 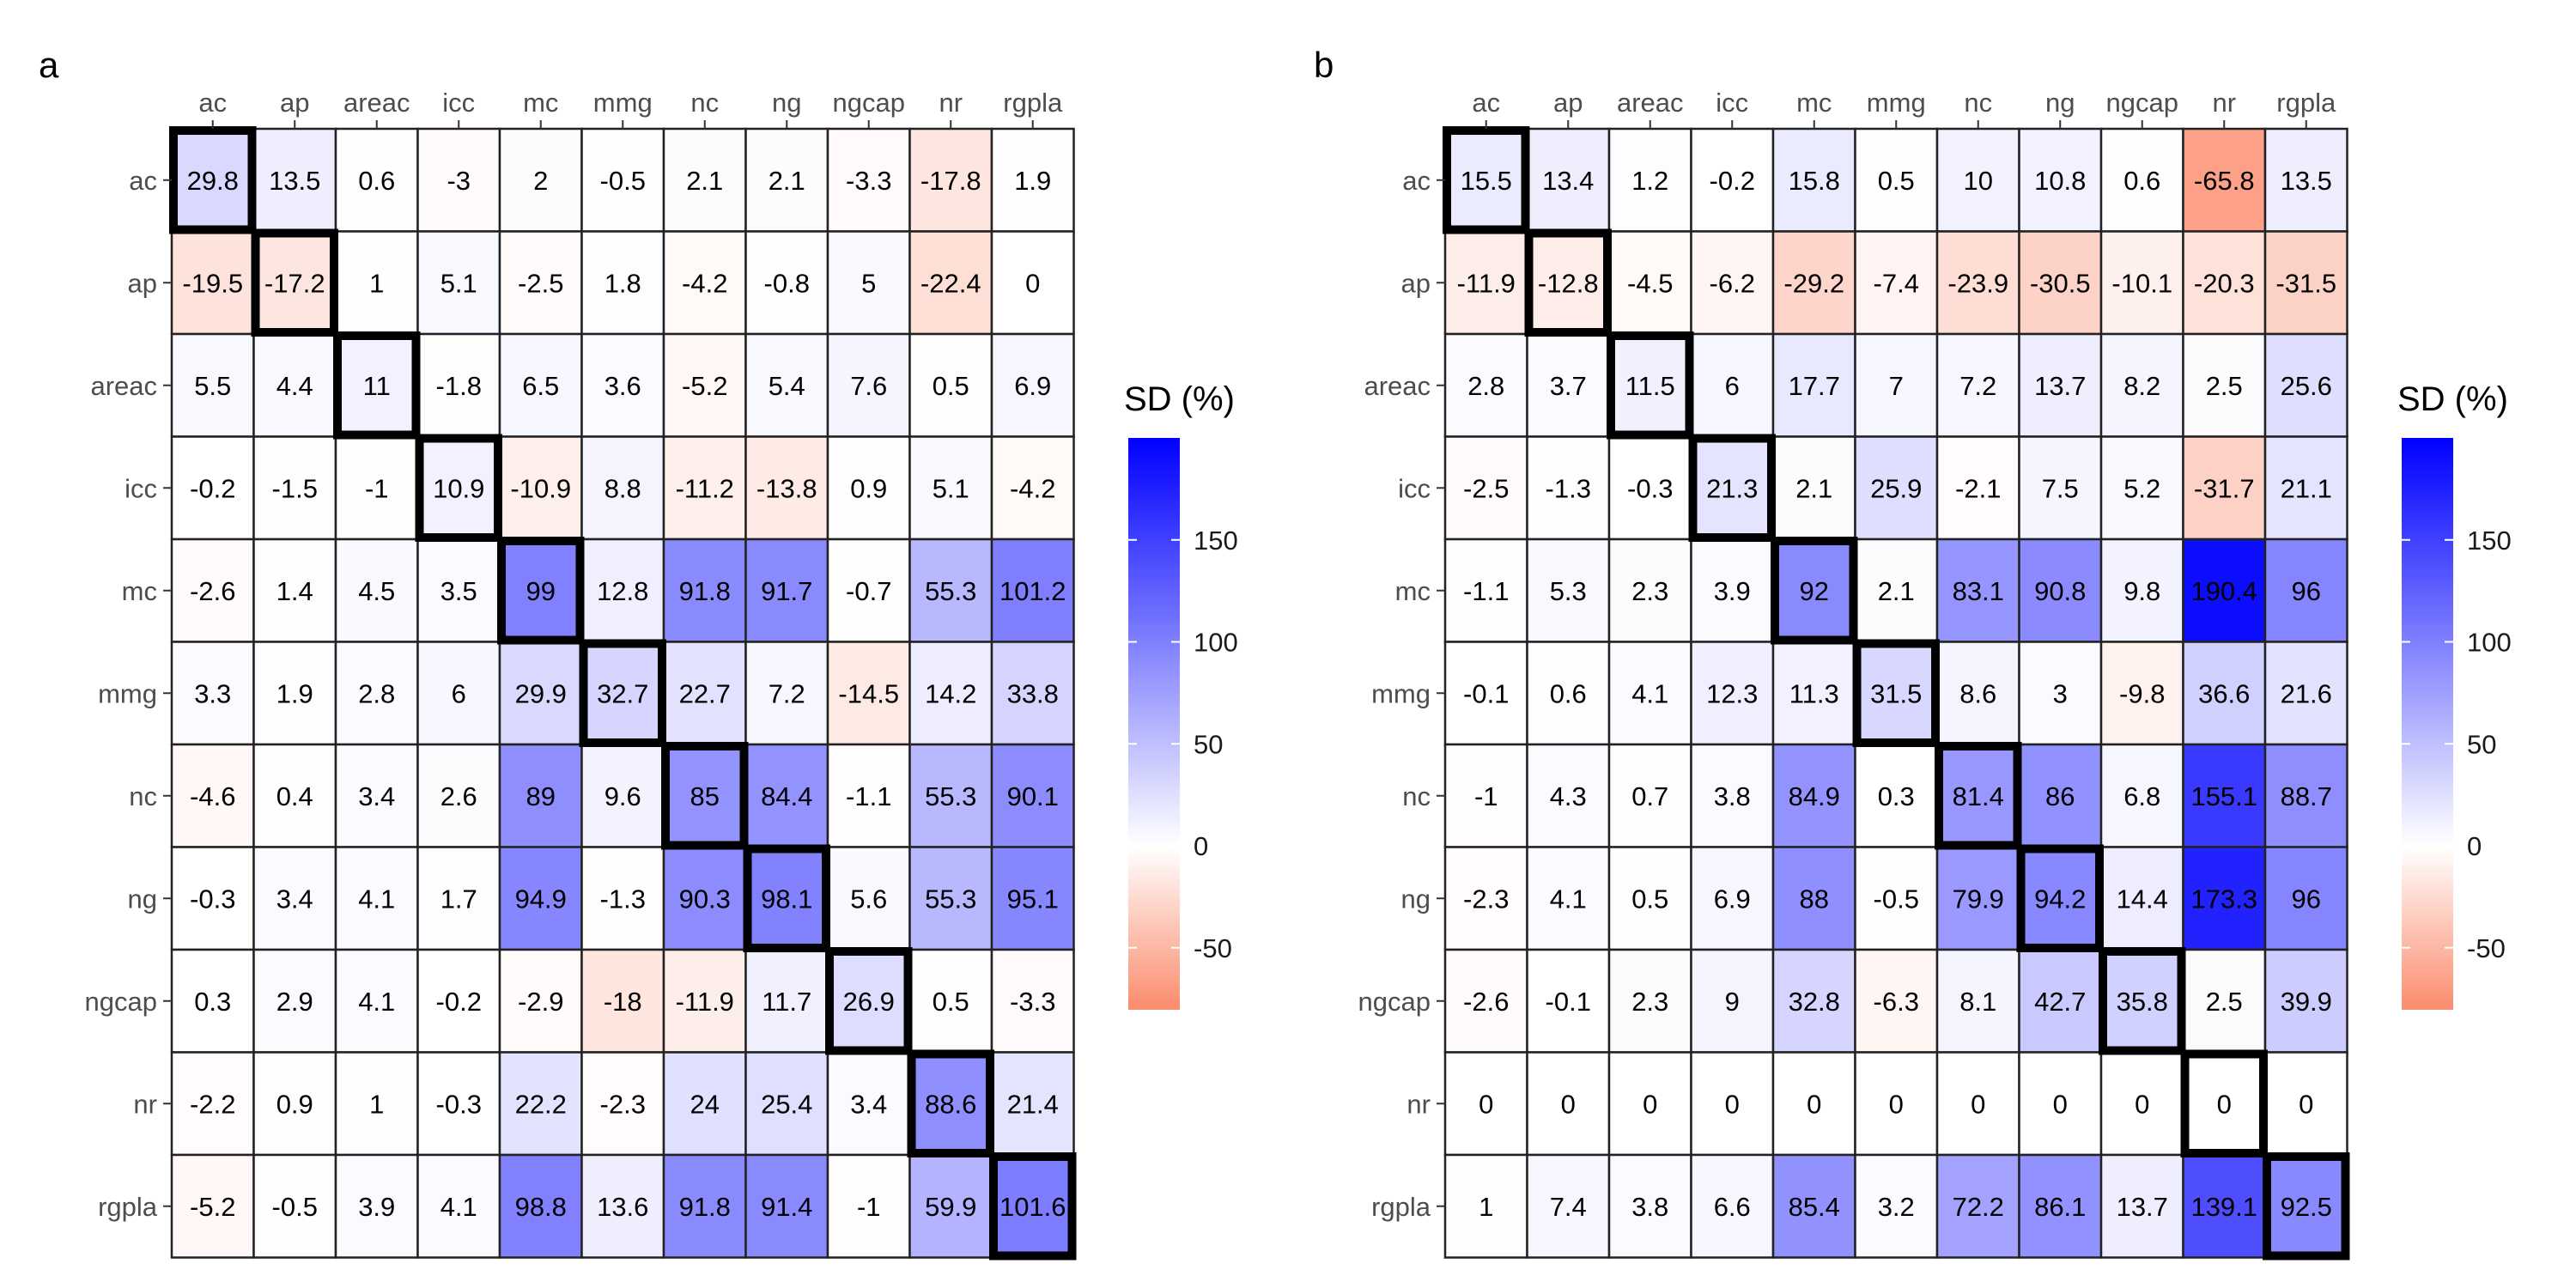 I want to click on cell-value-label: -12.8, so click(x=1568, y=283).